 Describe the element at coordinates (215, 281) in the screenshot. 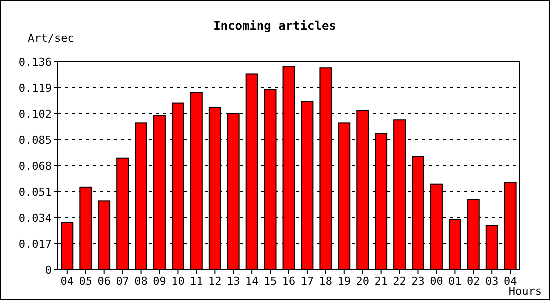

I see `x-tick-label: 12` at that location.